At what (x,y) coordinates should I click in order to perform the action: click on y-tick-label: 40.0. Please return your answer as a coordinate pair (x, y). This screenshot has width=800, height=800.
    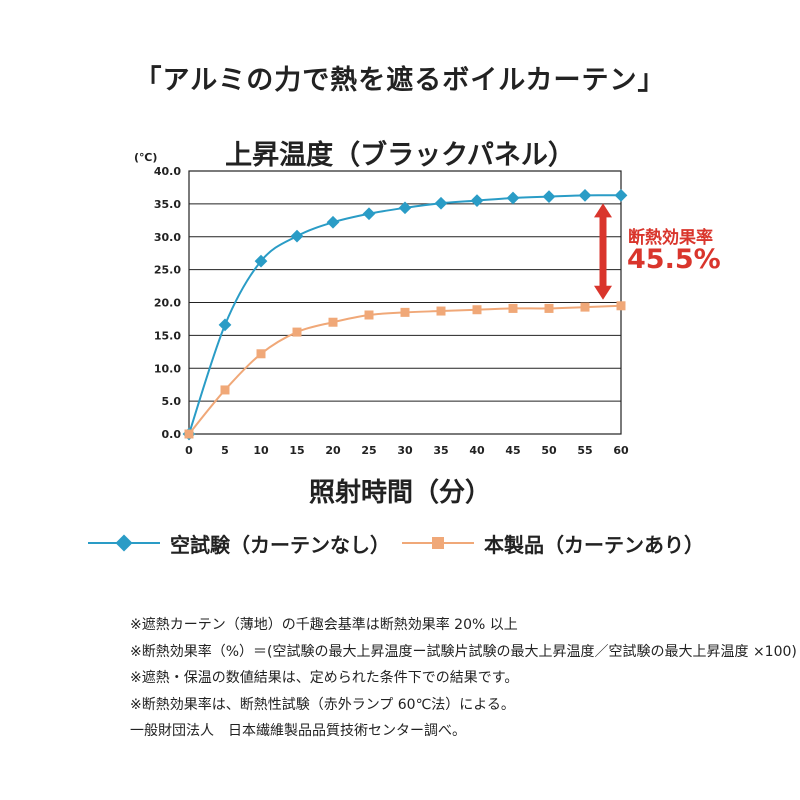
    Looking at the image, I should click on (167, 171).